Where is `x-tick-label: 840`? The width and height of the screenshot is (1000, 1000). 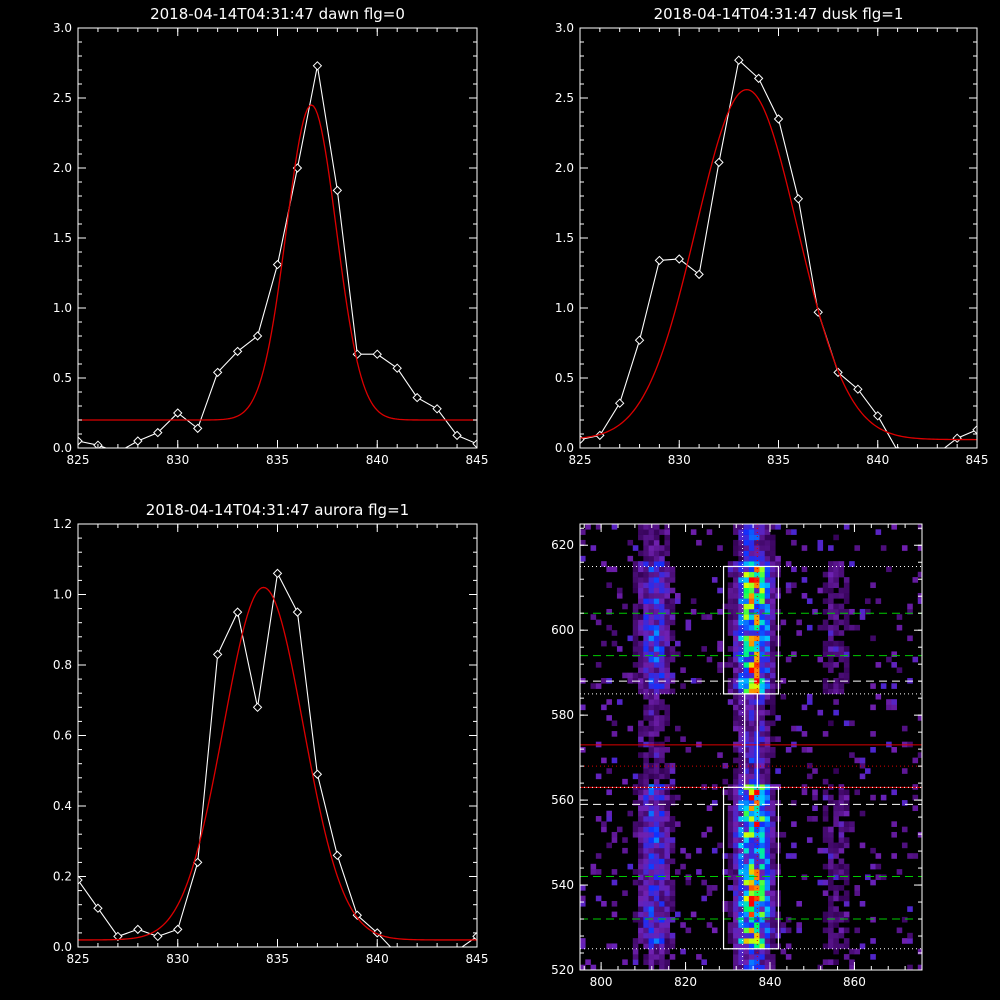
x-tick-label: 840 is located at coordinates (770, 982).